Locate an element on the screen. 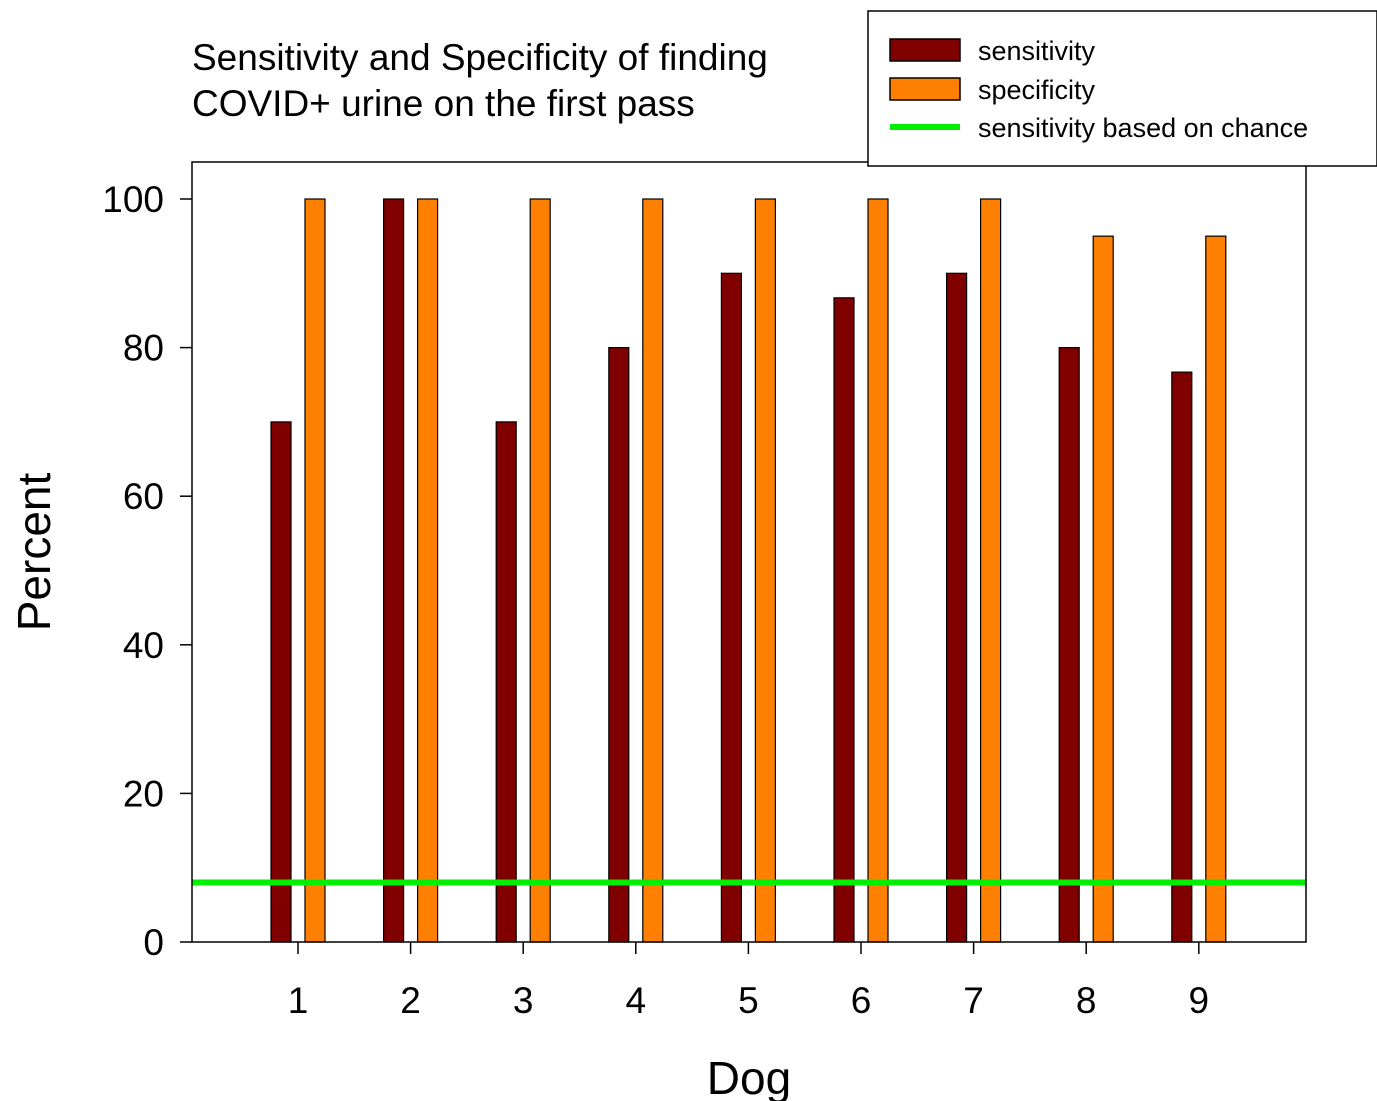 The image size is (1377, 1101). x-tick-label-4: 4 is located at coordinates (636, 1000).